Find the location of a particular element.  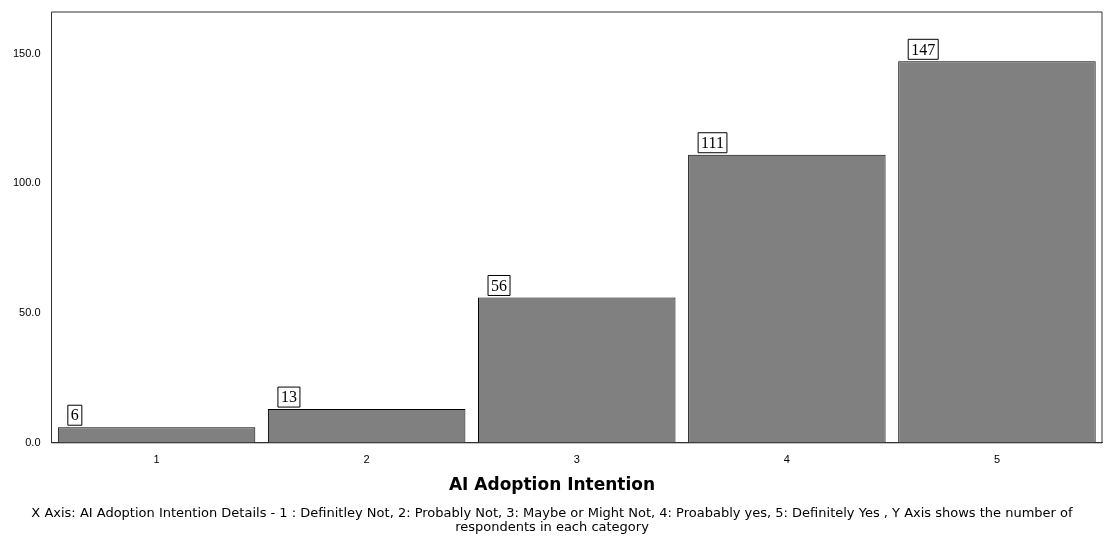

x-tick-label: 5 is located at coordinates (997, 459).